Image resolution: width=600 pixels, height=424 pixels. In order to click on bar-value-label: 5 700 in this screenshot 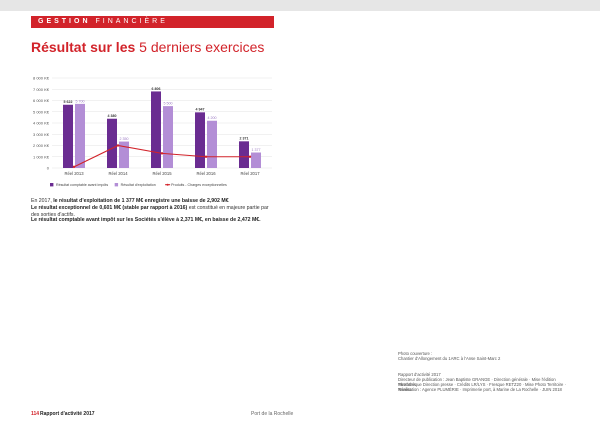, I will do `click(80, 101)`.